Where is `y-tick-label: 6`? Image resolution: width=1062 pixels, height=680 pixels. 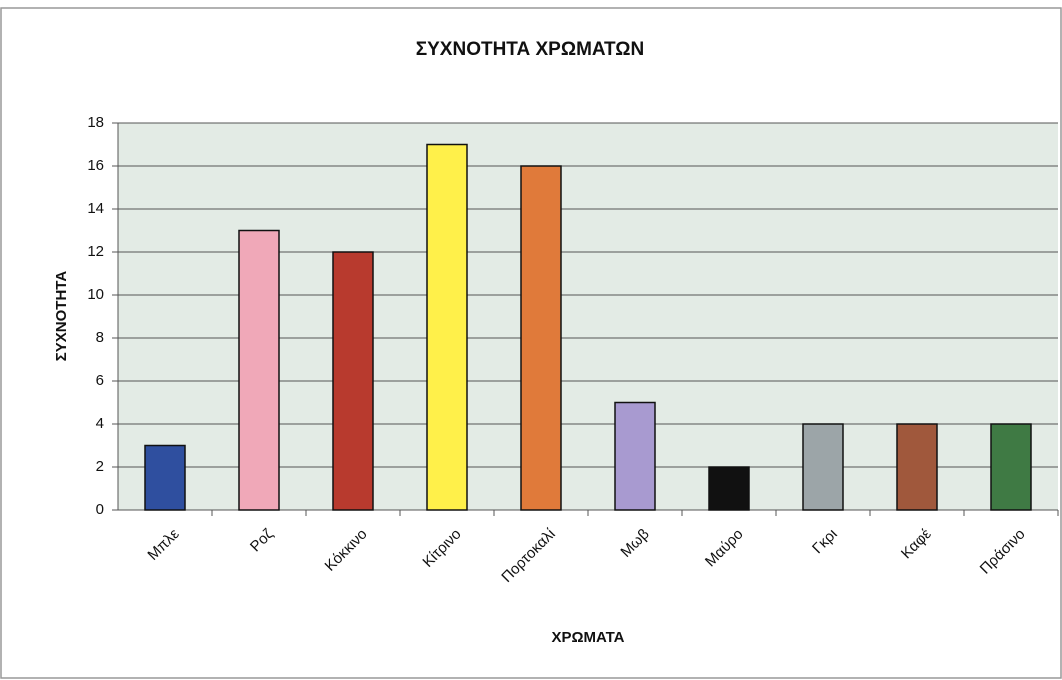
y-tick-label: 6 is located at coordinates (100, 380).